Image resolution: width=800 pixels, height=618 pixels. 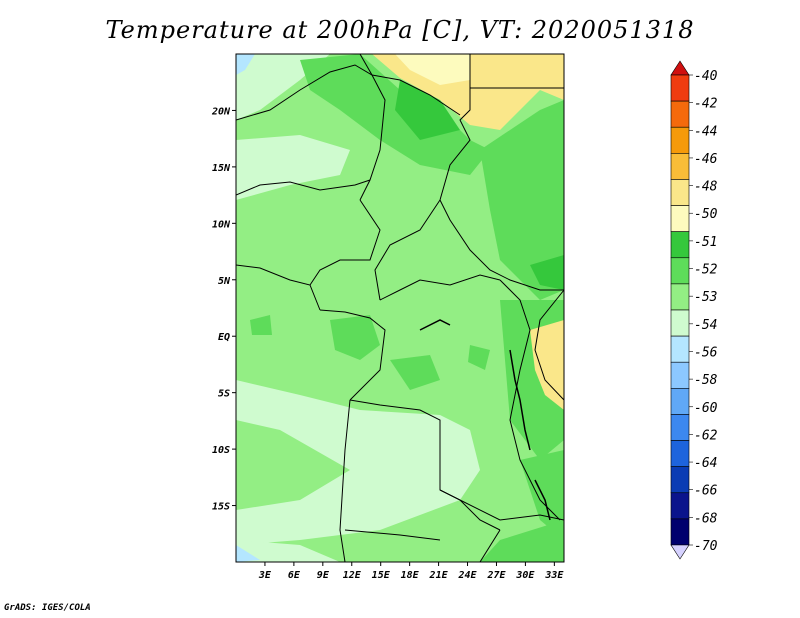 What do you see at coordinates (490, 545) in the screenshot?
I see `boundary-zimbabwe` at bounding box center [490, 545].